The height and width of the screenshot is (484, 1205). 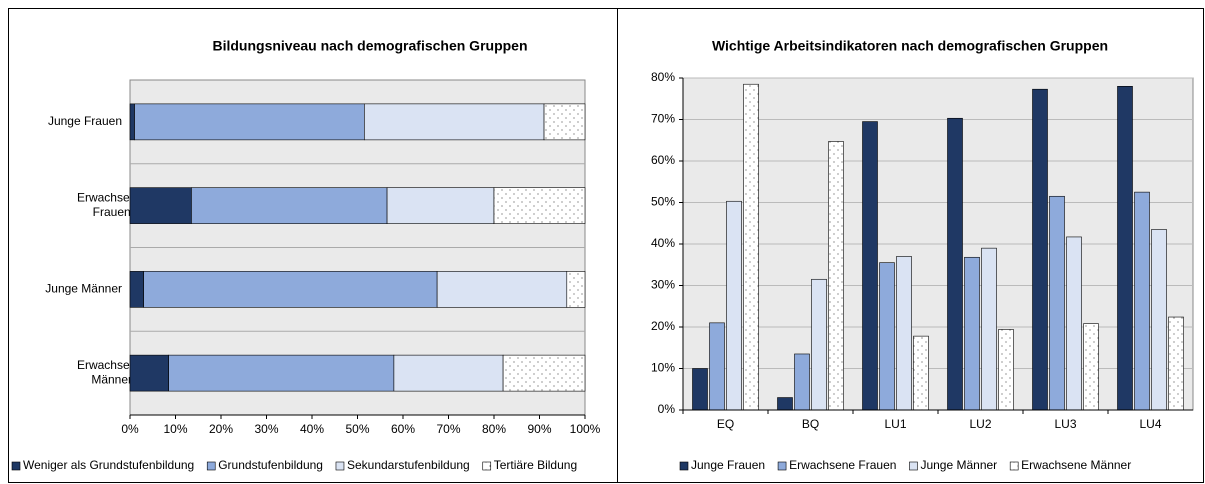 What do you see at coordinates (108, 465) in the screenshot?
I see `legend-label: Weniger als Grundstufenbildung` at bounding box center [108, 465].